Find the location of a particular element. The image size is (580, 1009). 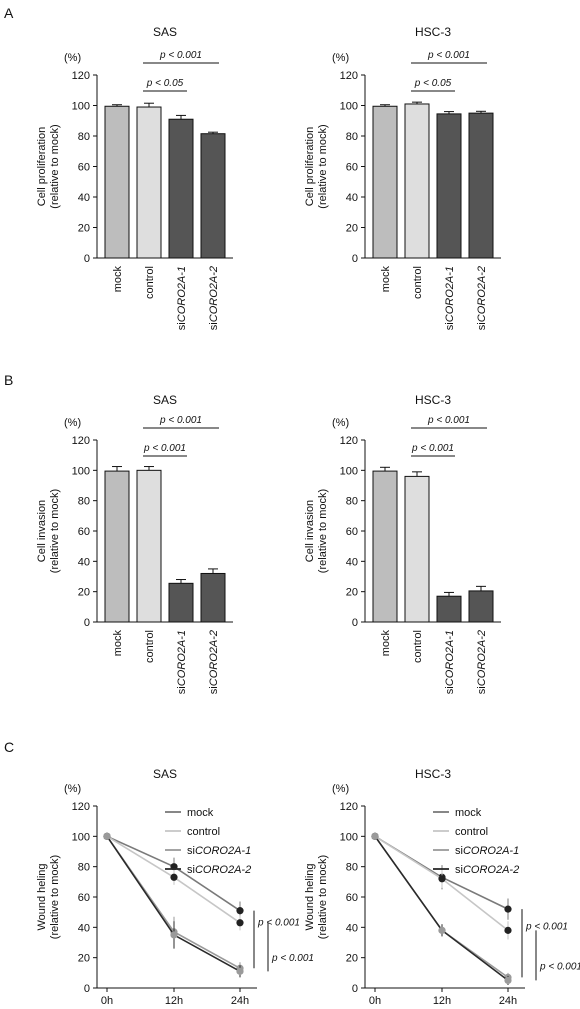

legend-entry: mock is located at coordinates (468, 813).